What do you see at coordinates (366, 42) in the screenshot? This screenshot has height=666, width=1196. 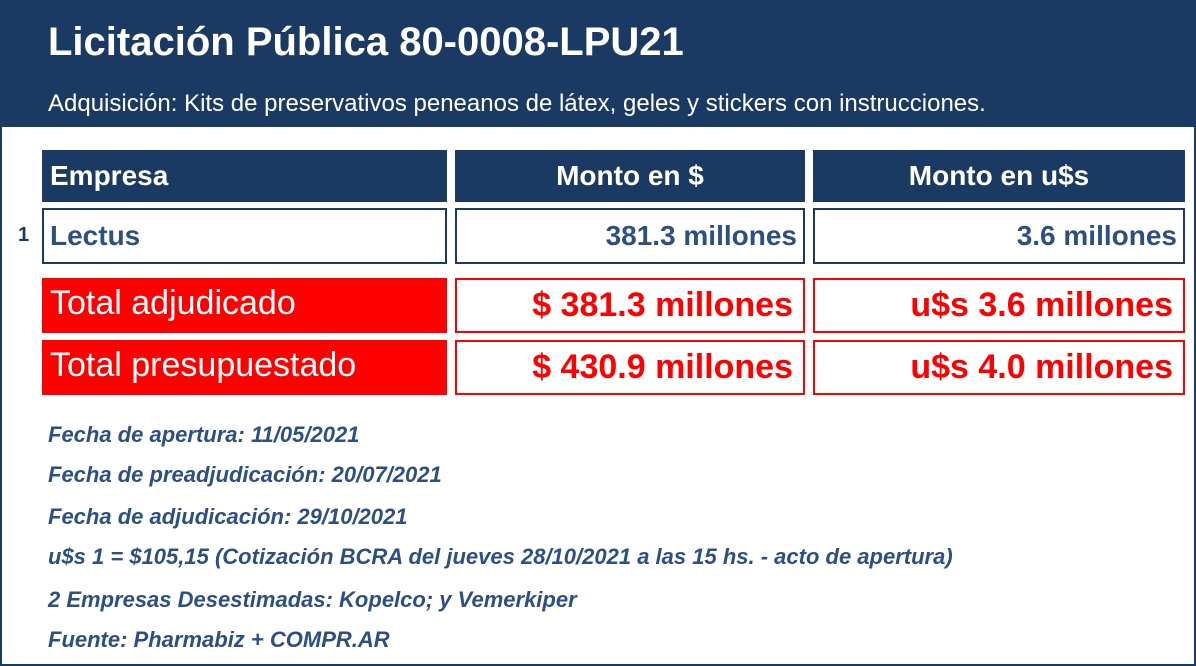 I see `title: Licitación Pública 80-0008-LPU21` at bounding box center [366, 42].